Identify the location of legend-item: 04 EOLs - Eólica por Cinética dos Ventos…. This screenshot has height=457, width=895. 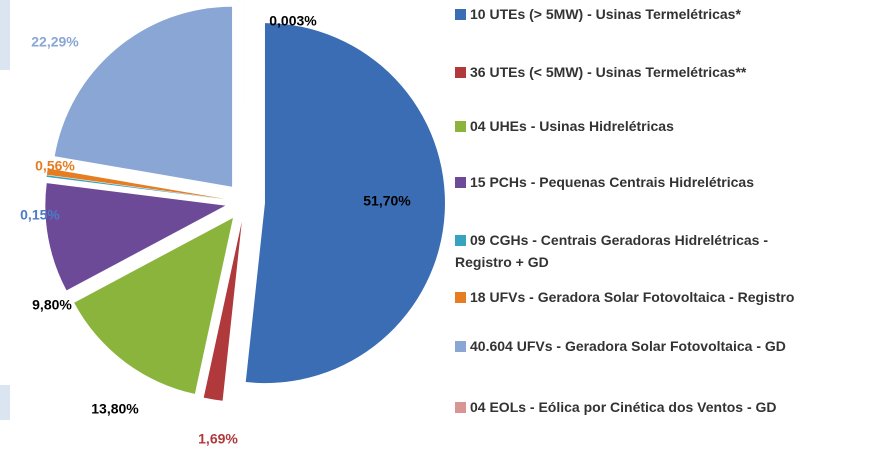
(616, 407).